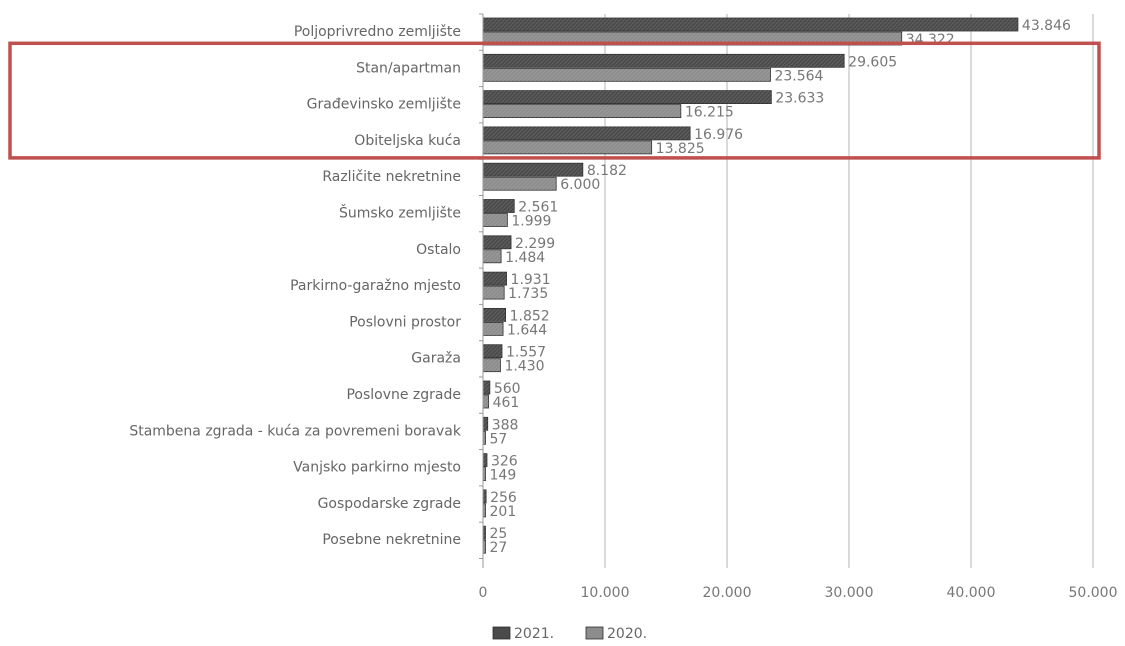 This screenshot has width=1125, height=646. I want to click on category-label: Poljoprivredno zemljište, so click(377, 32).